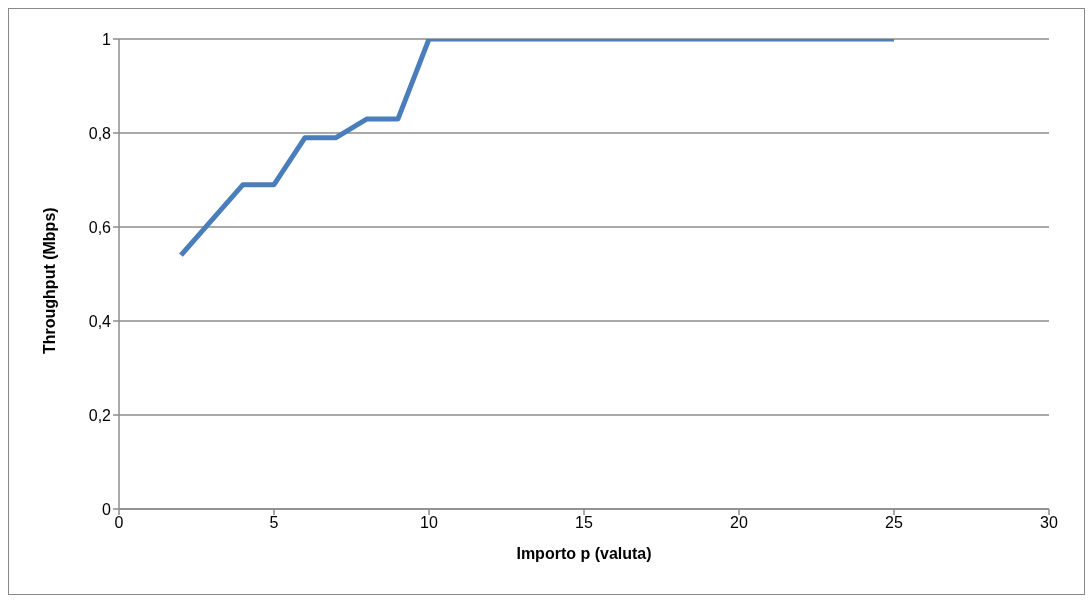 The height and width of the screenshot is (601, 1091). Describe the element at coordinates (894, 523) in the screenshot. I see `x-tick-label: 25` at that location.